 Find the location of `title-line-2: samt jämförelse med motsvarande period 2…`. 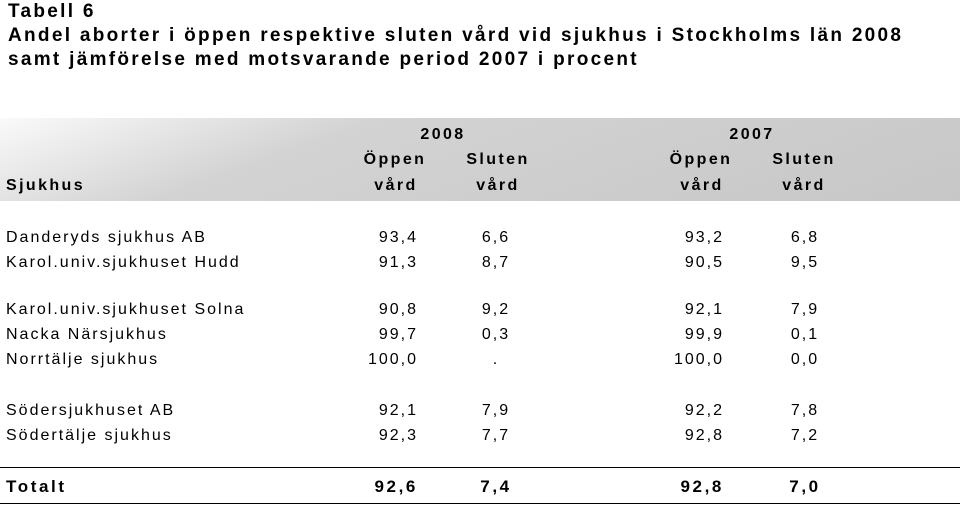

title-line-2: samt jämförelse med motsvarande period 2… is located at coordinates (323, 59).